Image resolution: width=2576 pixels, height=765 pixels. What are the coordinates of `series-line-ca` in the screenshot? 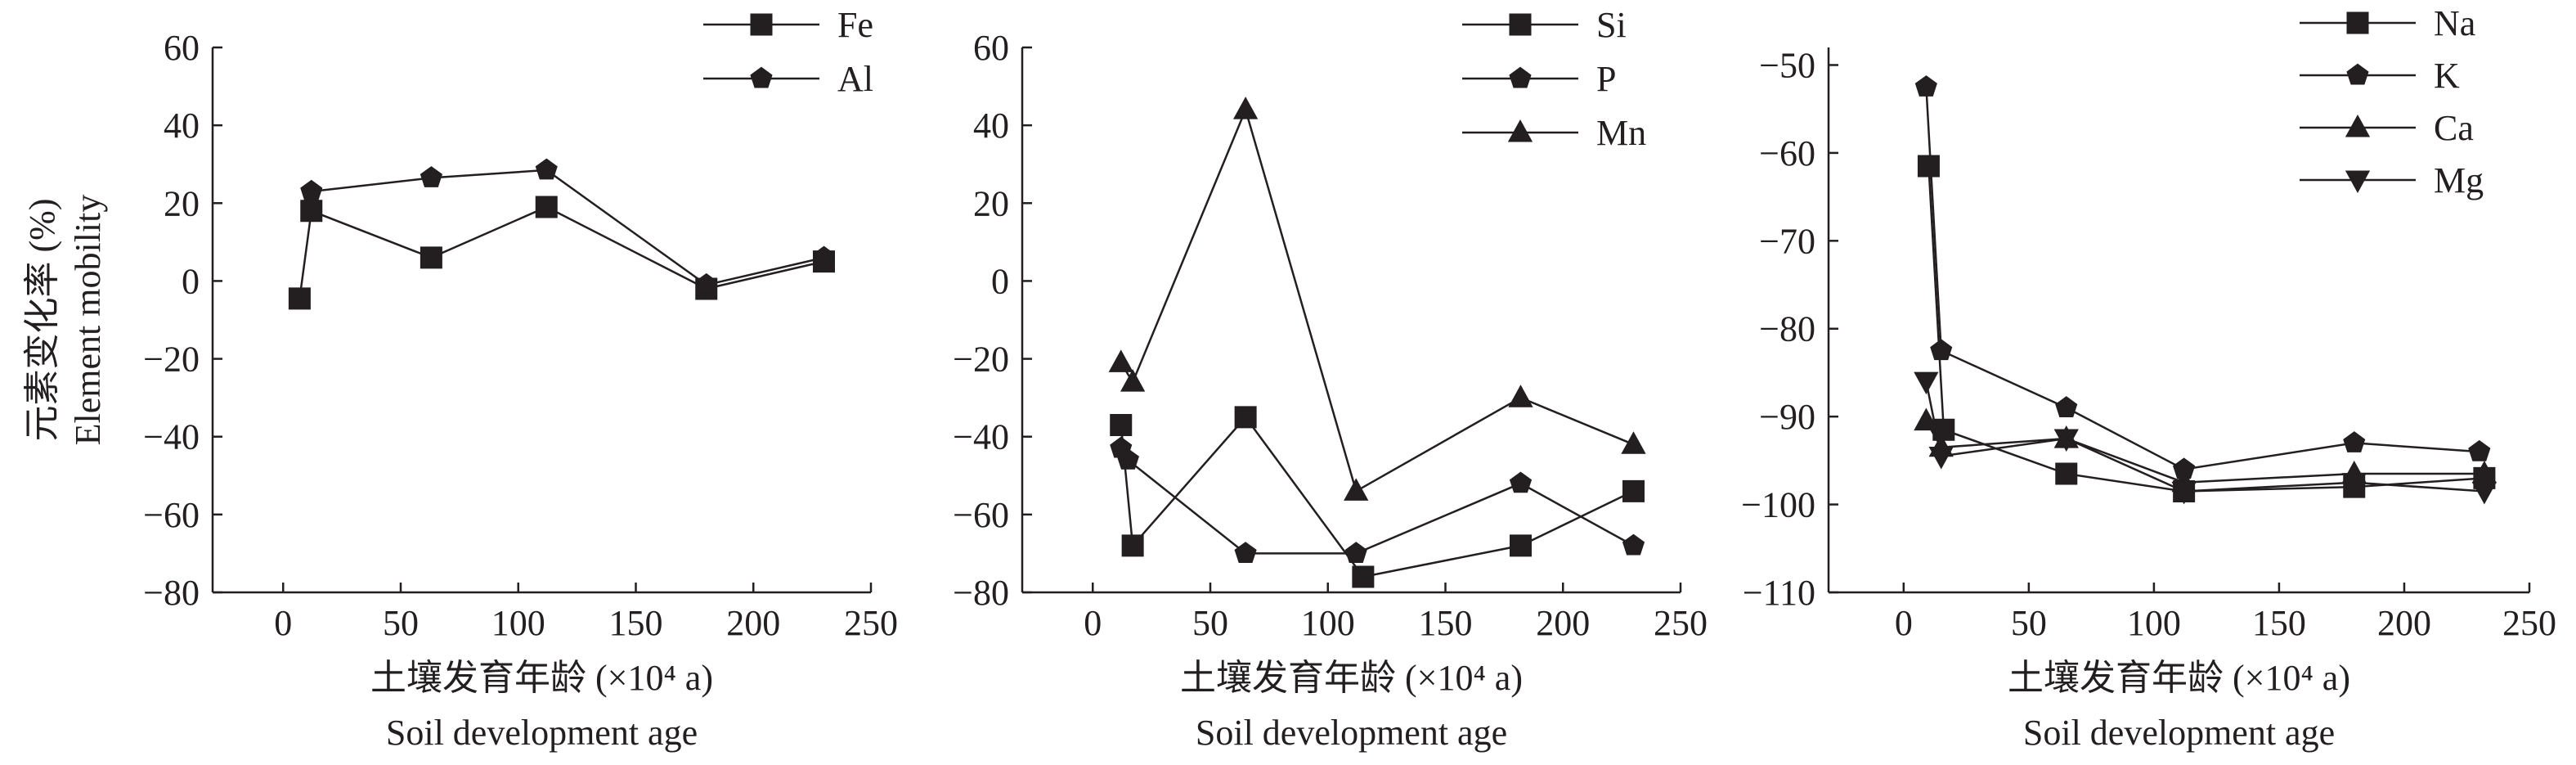 It's located at (2204, 452).